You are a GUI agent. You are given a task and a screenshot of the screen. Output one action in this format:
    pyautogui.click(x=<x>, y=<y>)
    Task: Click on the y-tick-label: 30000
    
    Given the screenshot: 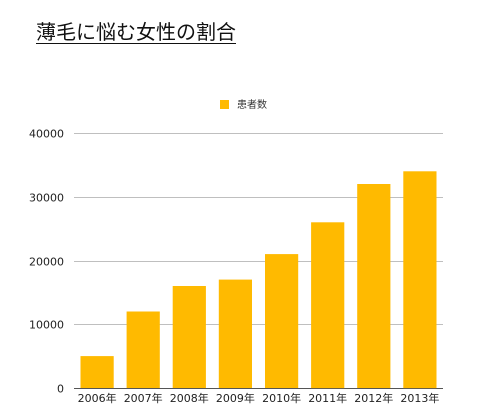 What is the action you would take?
    pyautogui.click(x=46, y=198)
    